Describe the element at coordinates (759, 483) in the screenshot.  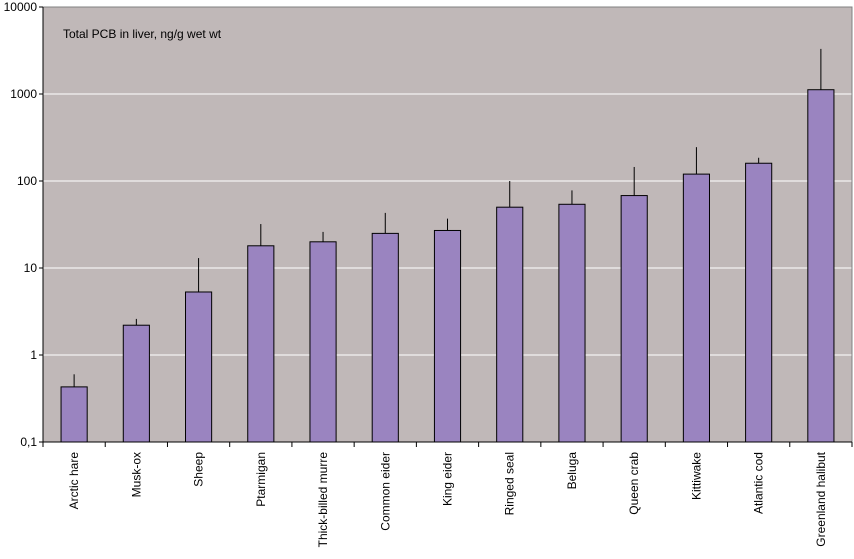
I see `x-tick-label: Atlantic cod` at that location.